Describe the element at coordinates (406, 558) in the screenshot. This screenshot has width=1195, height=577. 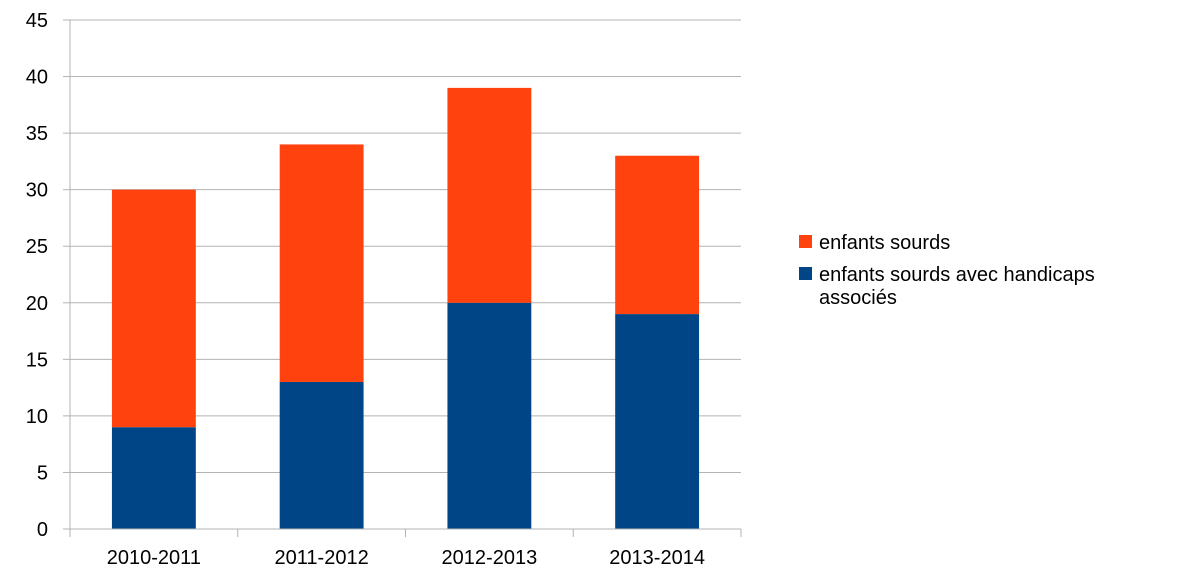
I see `x-tick-labels: 2010-2011 2011-2012 2012-2013 2013-2014` at that location.